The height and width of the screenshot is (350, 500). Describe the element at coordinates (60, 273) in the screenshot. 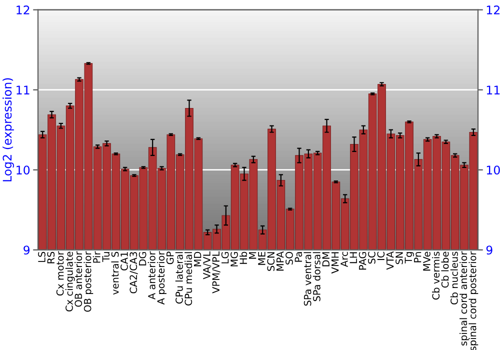

I see `x-tick-label: Cx motor` at that location.